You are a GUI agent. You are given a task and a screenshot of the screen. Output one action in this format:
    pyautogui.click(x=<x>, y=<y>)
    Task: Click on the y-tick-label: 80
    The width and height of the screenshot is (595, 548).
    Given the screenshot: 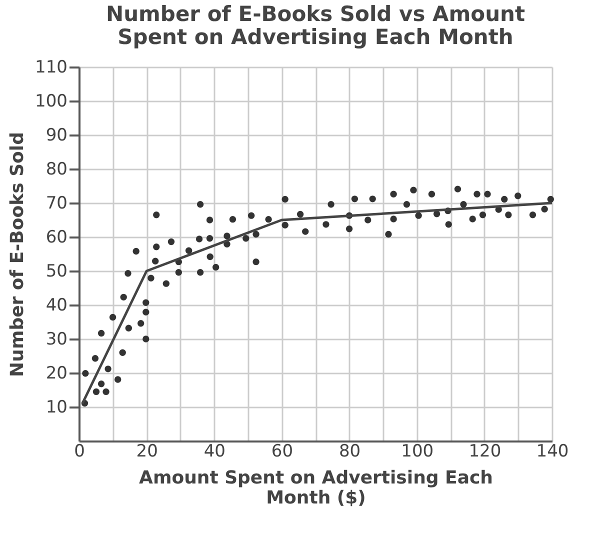 What is the action you would take?
    pyautogui.click(x=57, y=170)
    